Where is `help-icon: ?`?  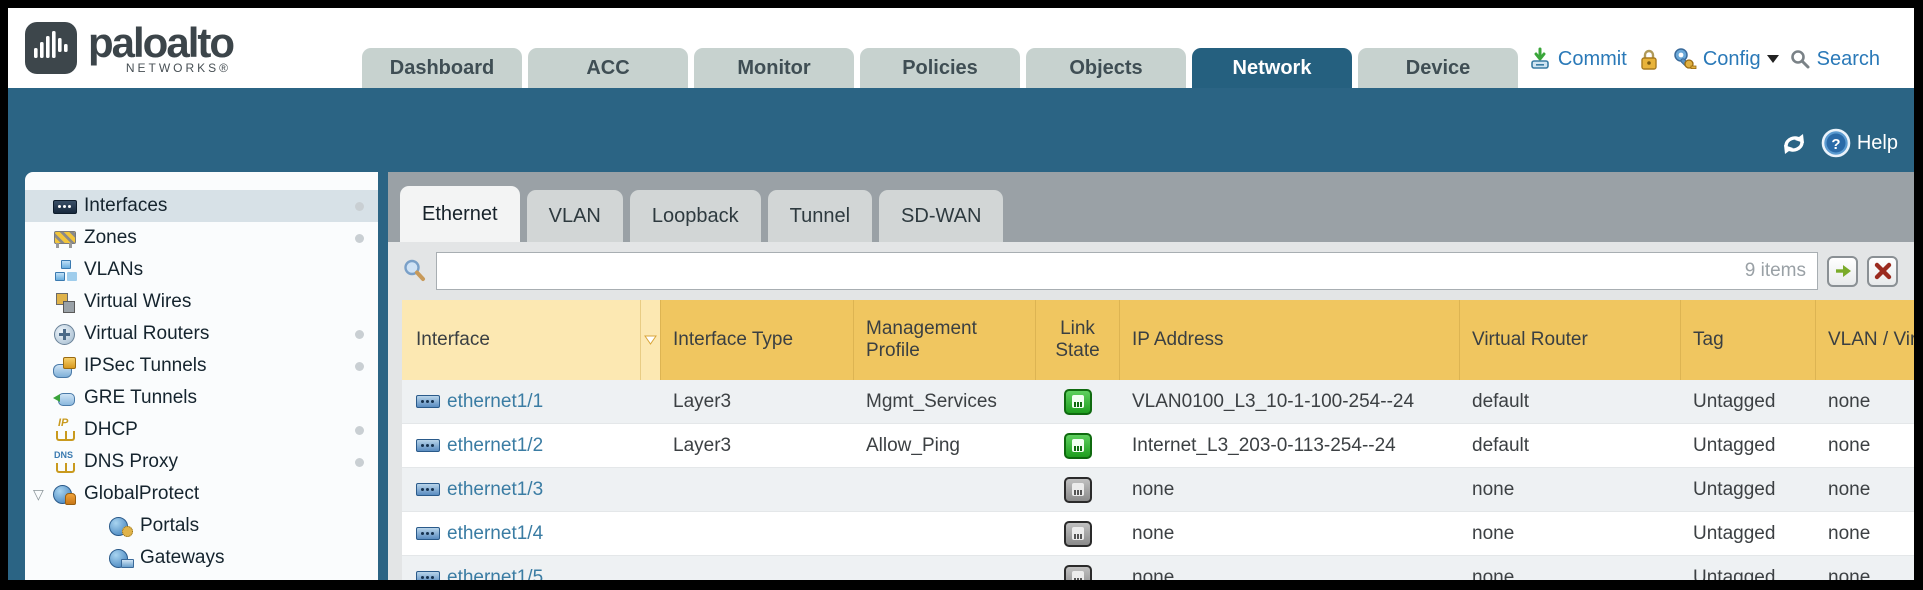
help-icon: ? is located at coordinates (1836, 143).